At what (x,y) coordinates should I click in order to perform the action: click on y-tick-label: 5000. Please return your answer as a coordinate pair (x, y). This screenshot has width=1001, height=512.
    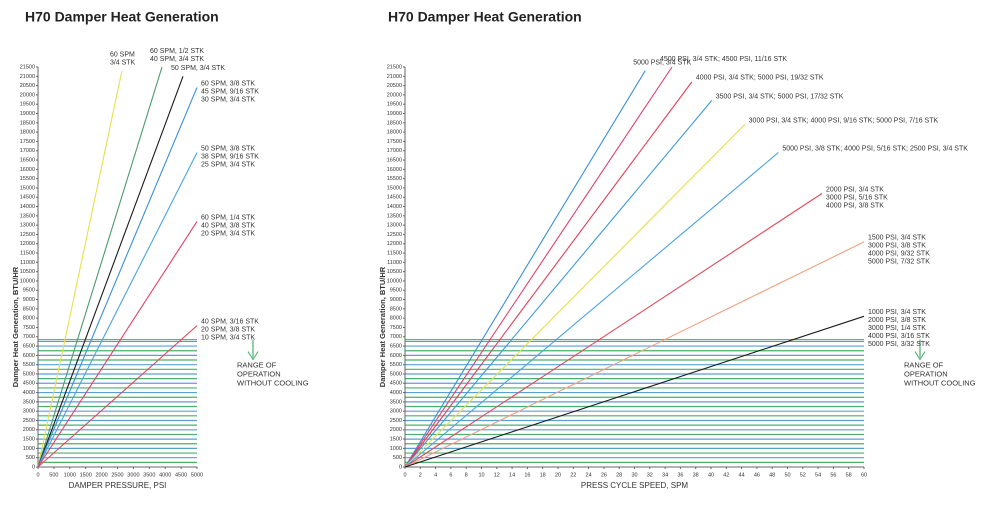
    Looking at the image, I should click on (396, 374).